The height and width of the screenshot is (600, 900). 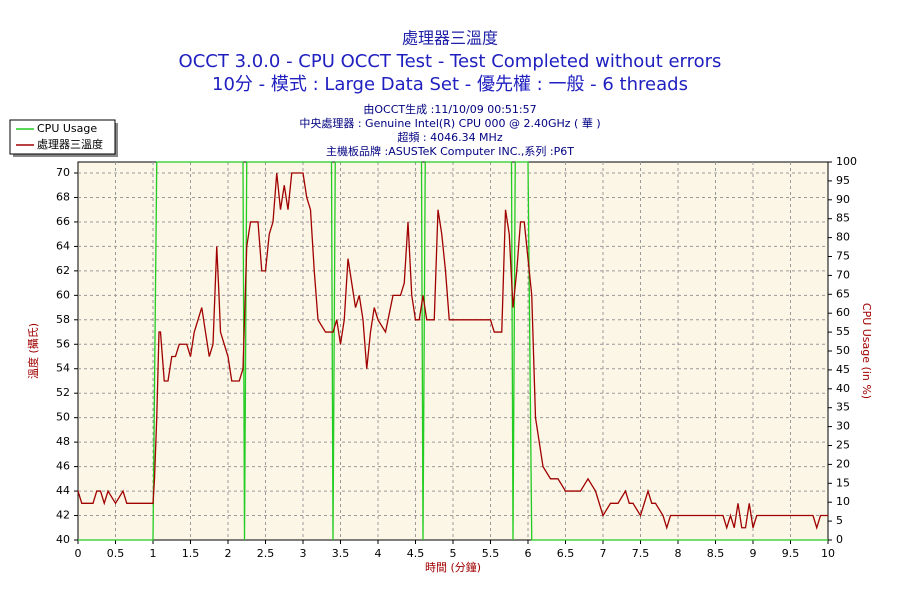 I want to click on y2-axis-label: CPU Usage (in %), so click(x=866, y=351).